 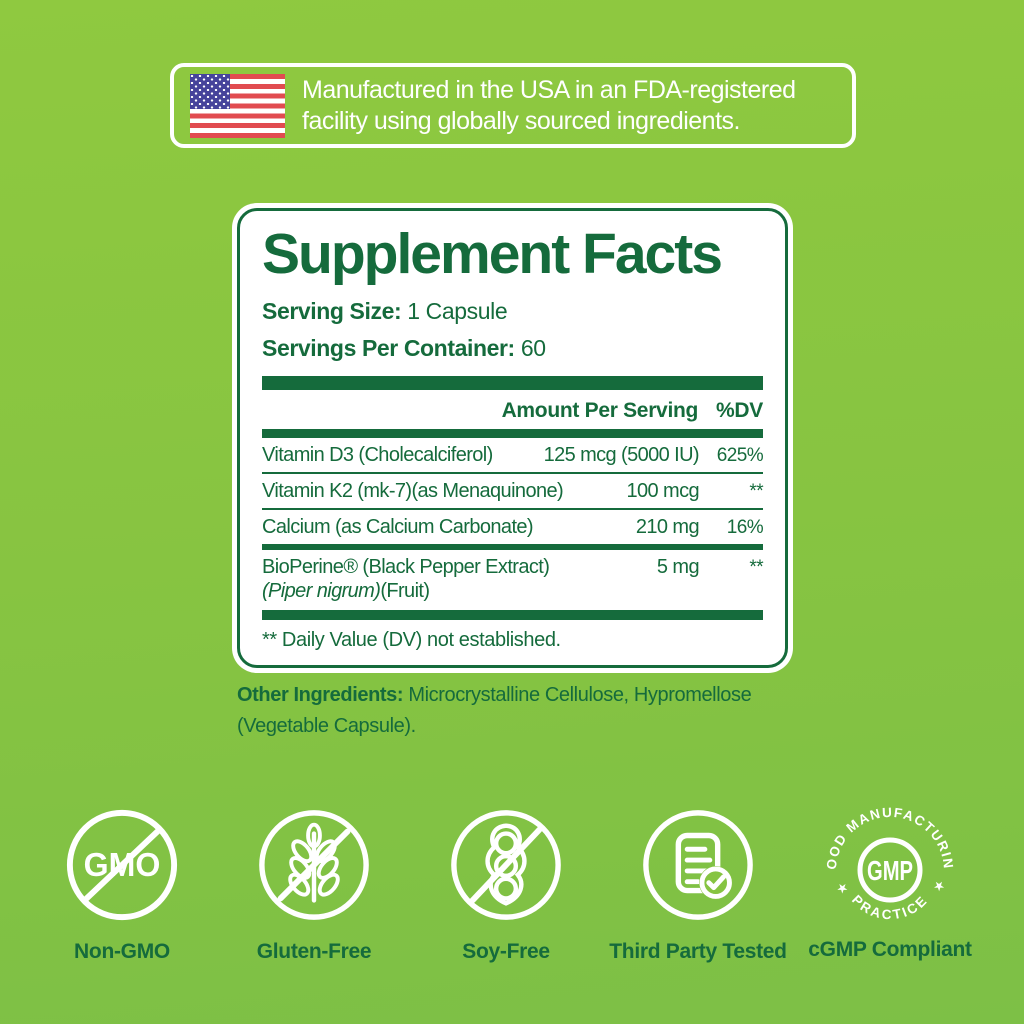 I want to click on badge-label: Third Party Tested, so click(x=698, y=951).